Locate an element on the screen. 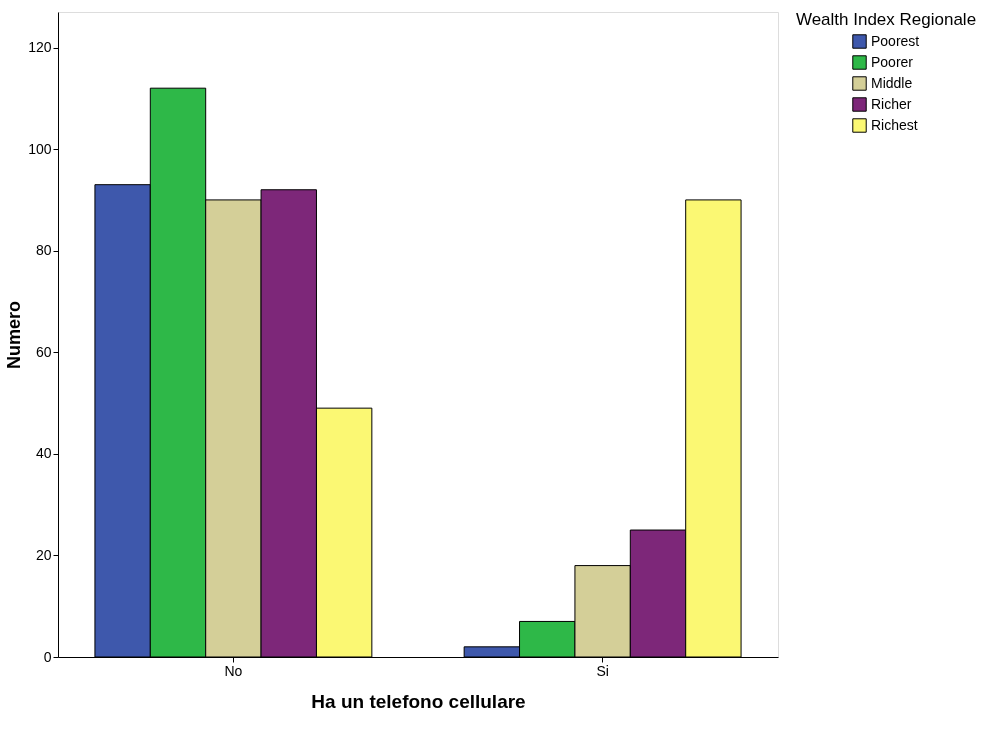 Image resolution: width=1008 pixels, height=729 pixels. y-tick-label: 80 is located at coordinates (43, 250).